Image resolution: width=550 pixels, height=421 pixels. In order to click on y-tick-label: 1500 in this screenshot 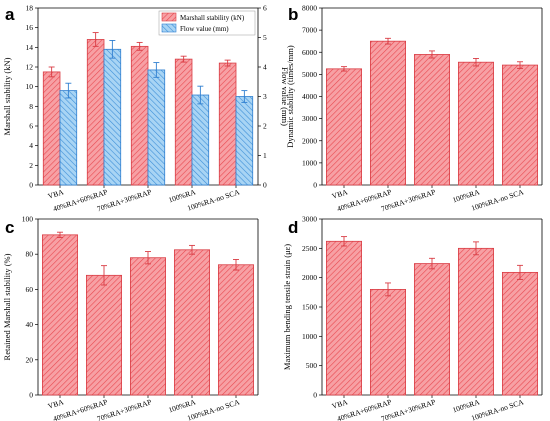, I will do `click(309, 307)`.